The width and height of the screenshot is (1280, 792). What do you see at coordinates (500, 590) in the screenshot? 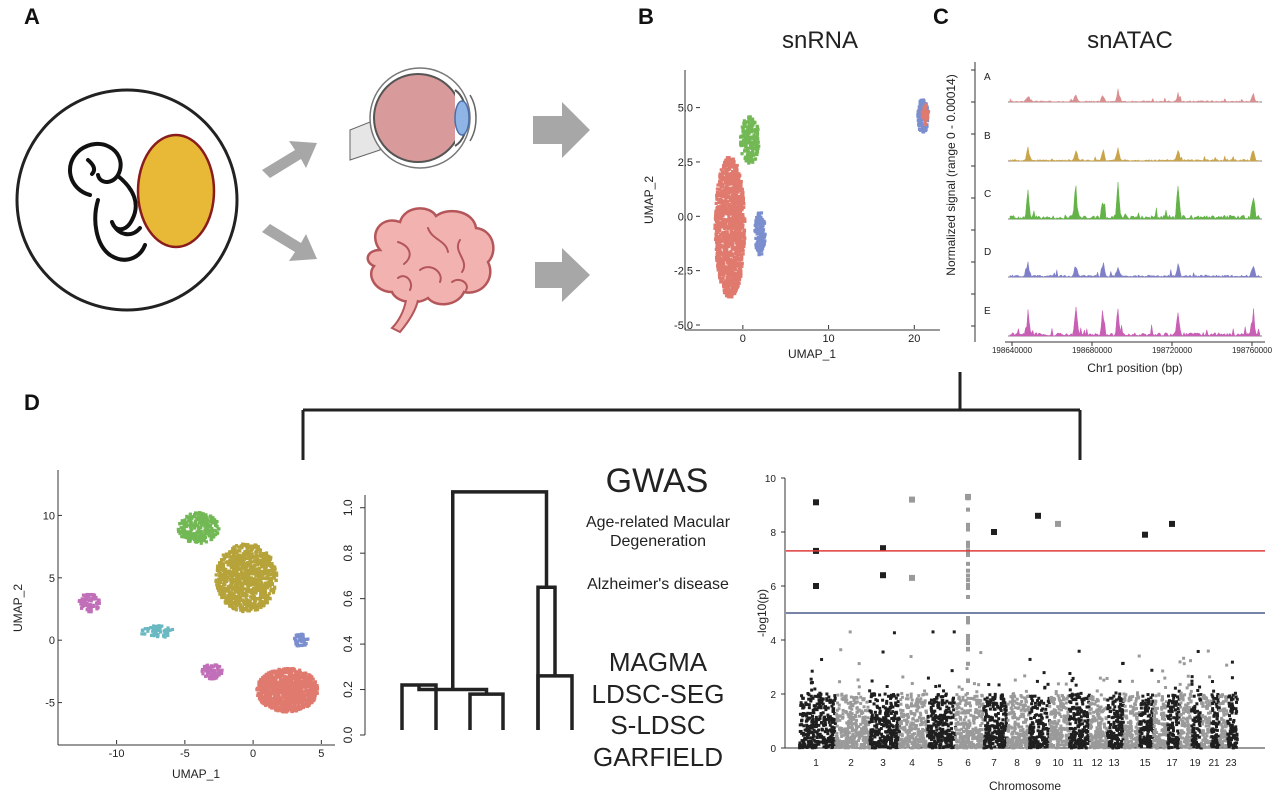
I see `dendrogram-branch` at bounding box center [500, 590].